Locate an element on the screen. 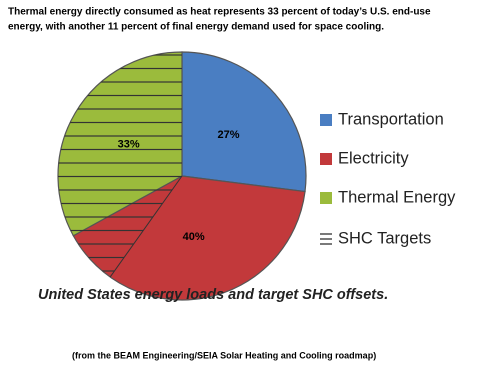 The width and height of the screenshot is (500, 382). legend-label: Thermal Energy is located at coordinates (397, 197).